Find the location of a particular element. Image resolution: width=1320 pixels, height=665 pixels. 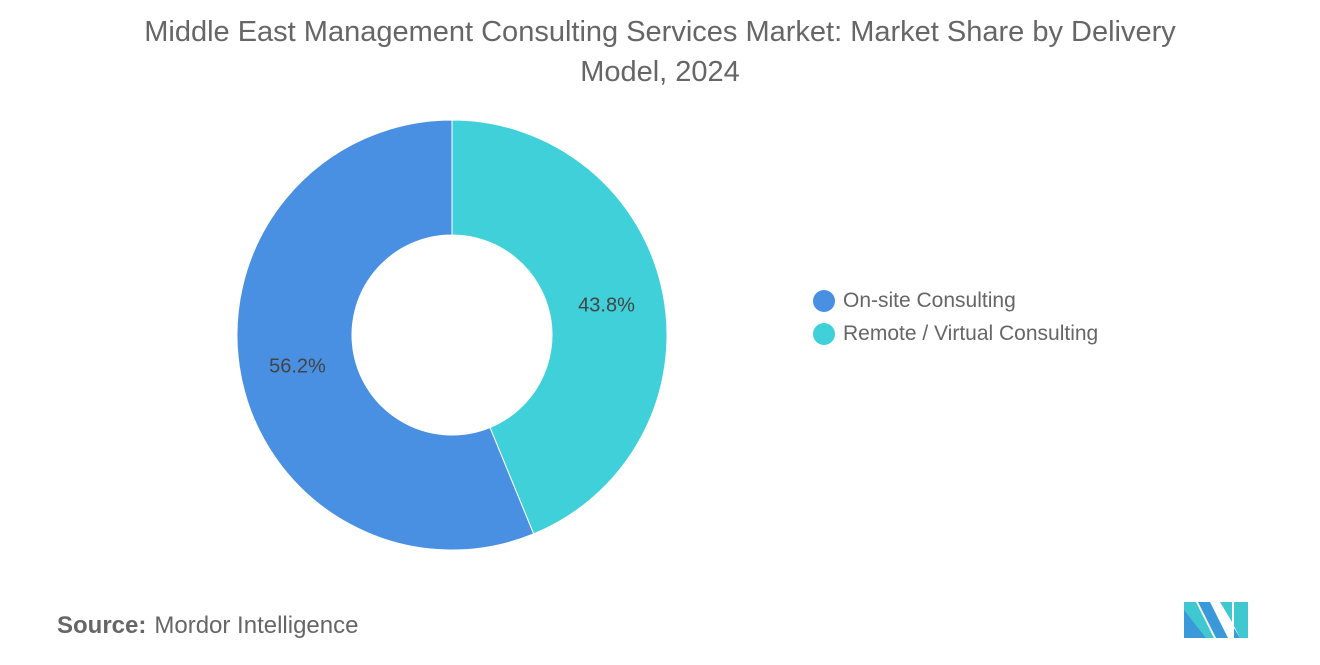

legend-item-on-site: On-site Consulting is located at coordinates (955, 300).